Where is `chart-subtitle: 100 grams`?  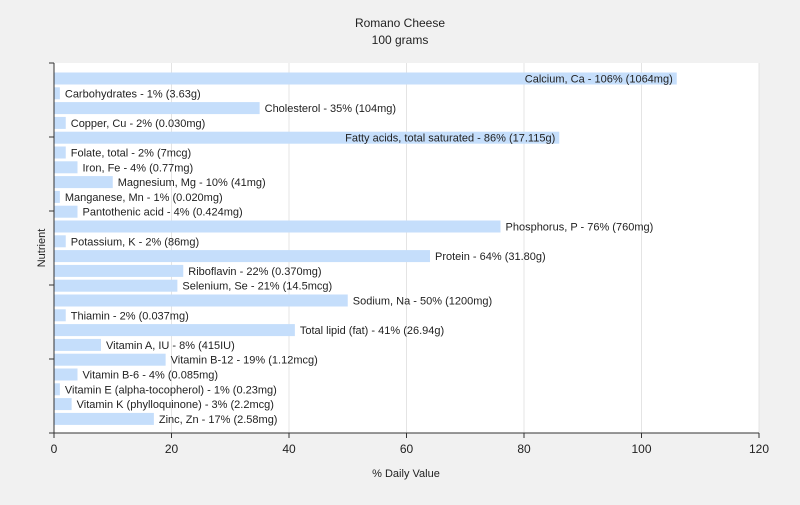
chart-subtitle: 100 grams is located at coordinates (400, 40).